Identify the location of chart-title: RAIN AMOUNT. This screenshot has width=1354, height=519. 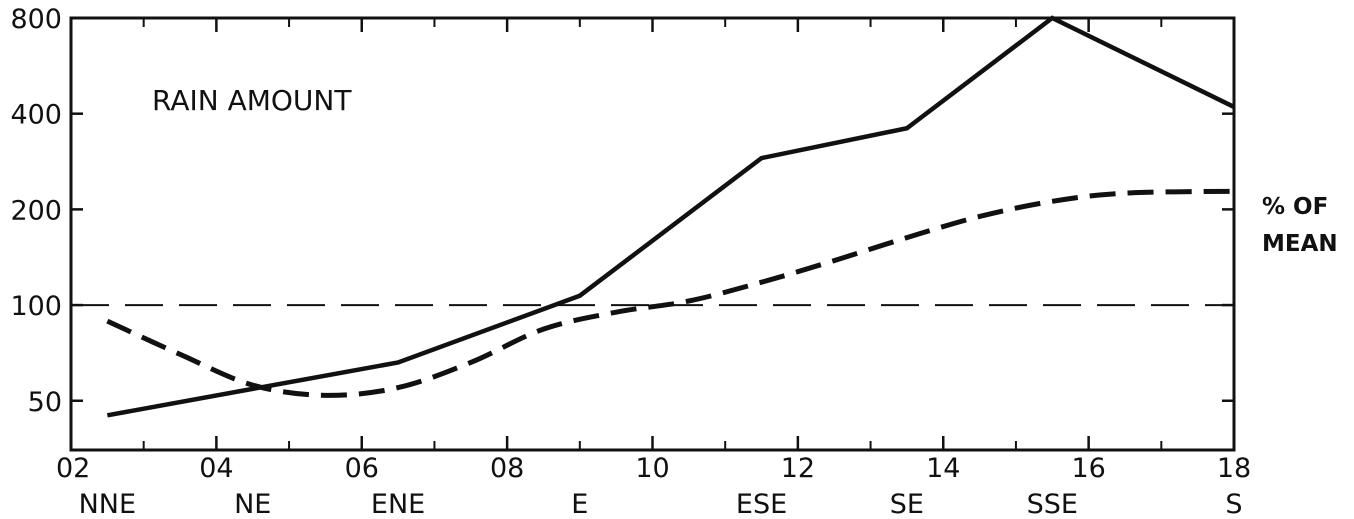
(252, 100).